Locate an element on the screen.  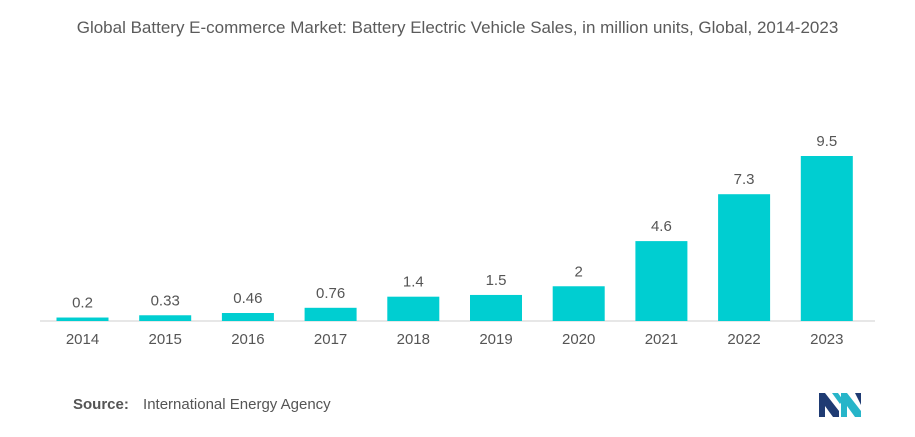
value-label-2018: 1.4 is located at coordinates (413, 282).